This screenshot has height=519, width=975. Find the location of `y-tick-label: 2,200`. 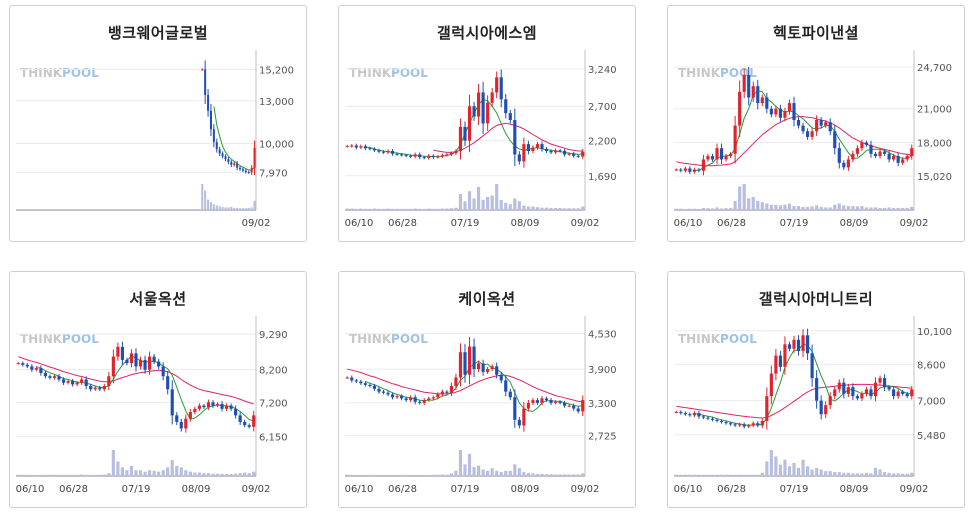

y-tick-label: 2,200 is located at coordinates (602, 142).